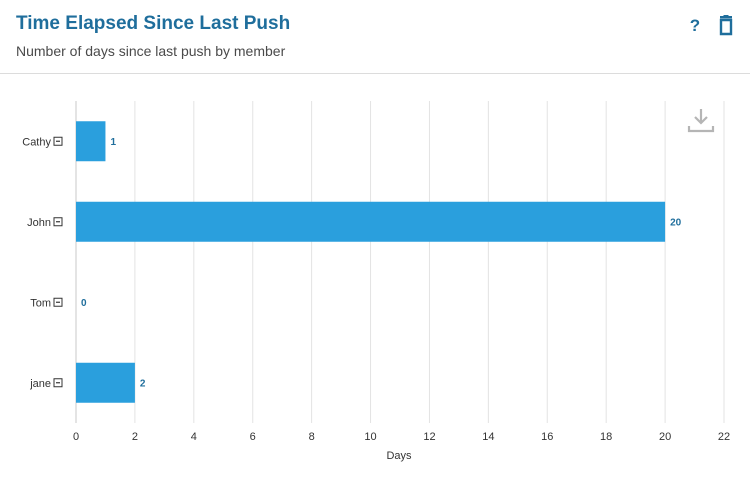  What do you see at coordinates (370, 437) in the screenshot?
I see `x-tick-label: 10` at bounding box center [370, 437].